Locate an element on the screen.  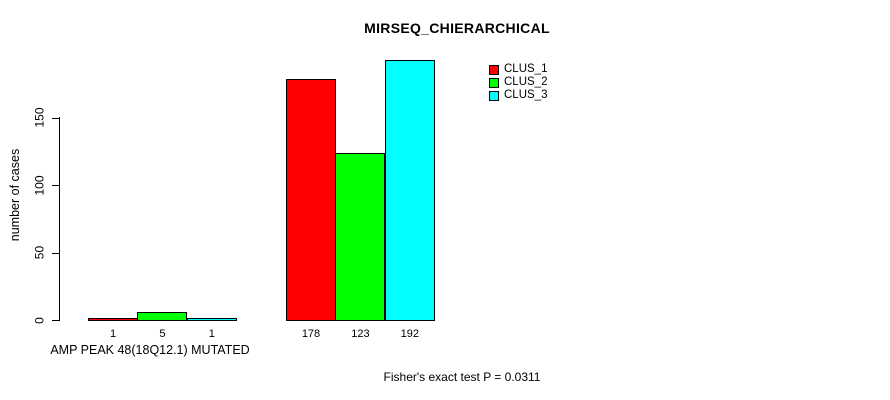
fisher-test-annotation: Fisher's exact test P = 0.0311 is located at coordinates (462, 377).